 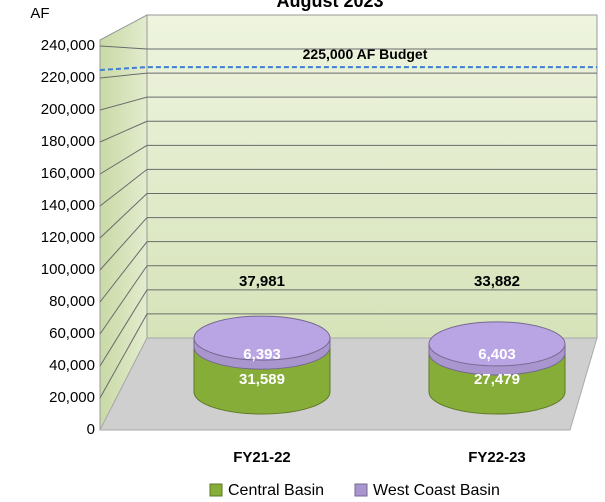 What do you see at coordinates (39, 13) in the screenshot?
I see `y-axis-label: AF` at bounding box center [39, 13].